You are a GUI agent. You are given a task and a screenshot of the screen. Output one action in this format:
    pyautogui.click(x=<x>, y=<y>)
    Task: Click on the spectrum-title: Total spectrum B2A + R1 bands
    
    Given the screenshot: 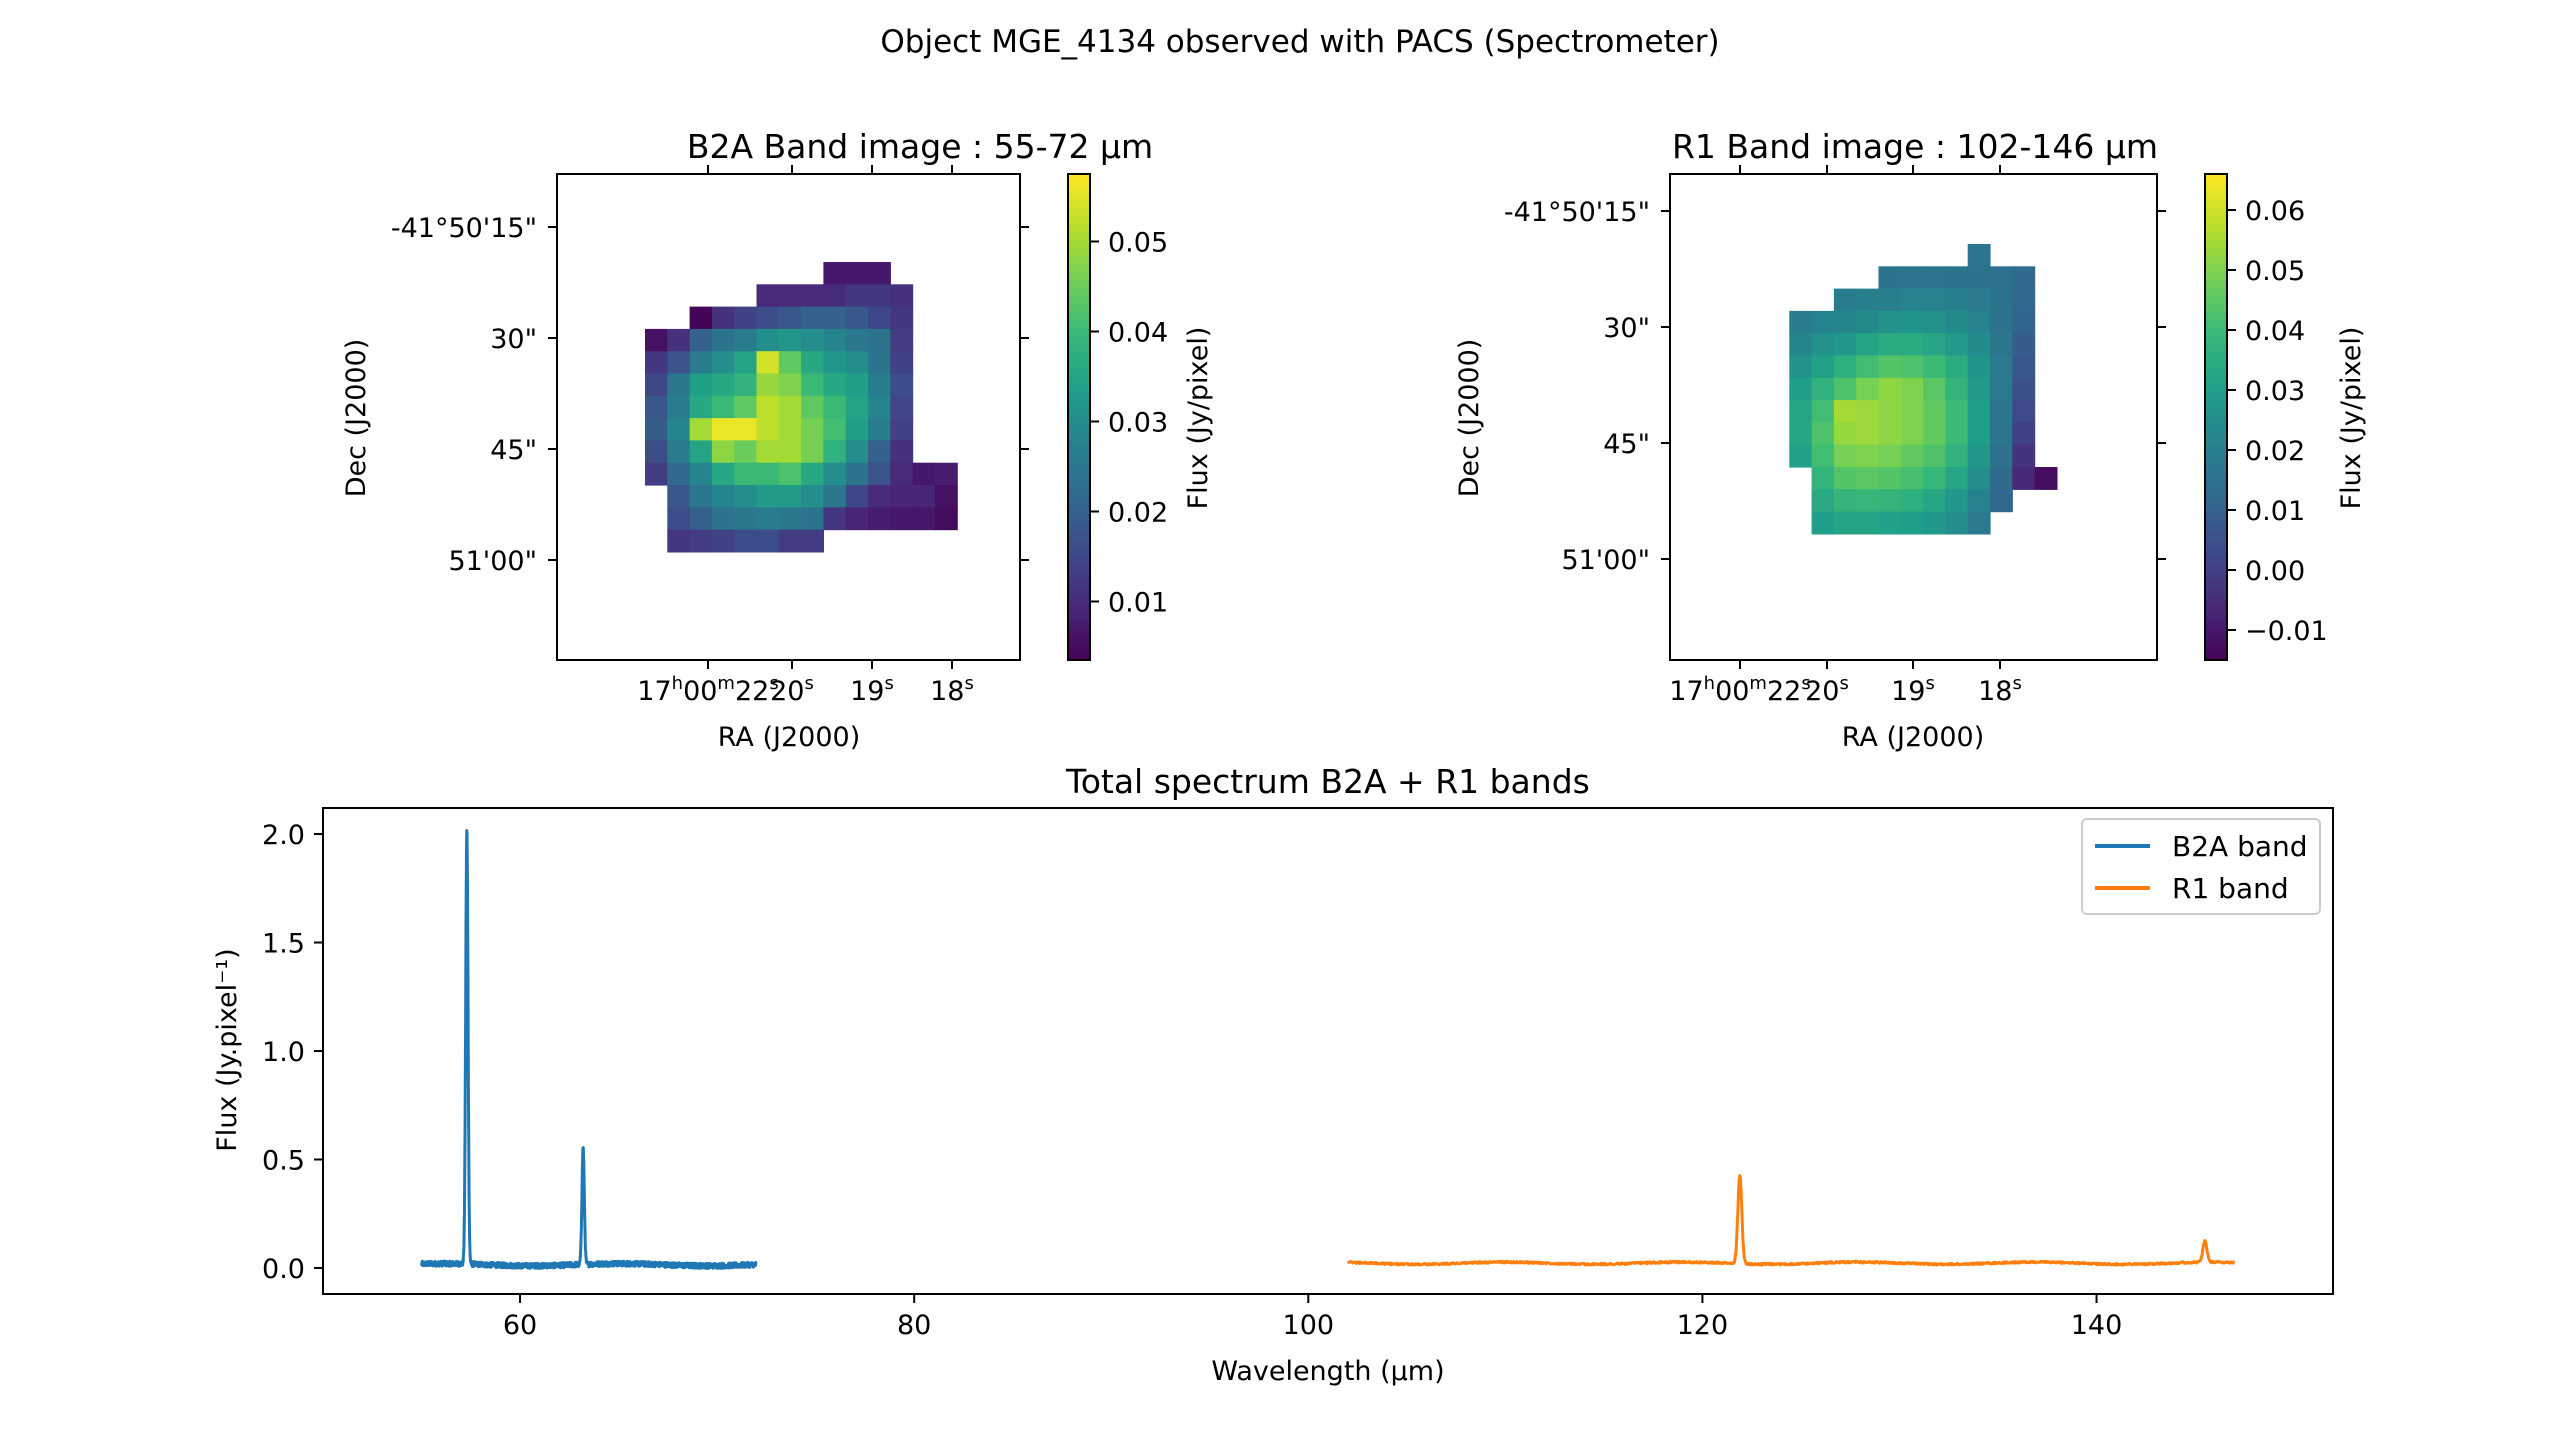 What is the action you would take?
    pyautogui.click(x=1327, y=781)
    